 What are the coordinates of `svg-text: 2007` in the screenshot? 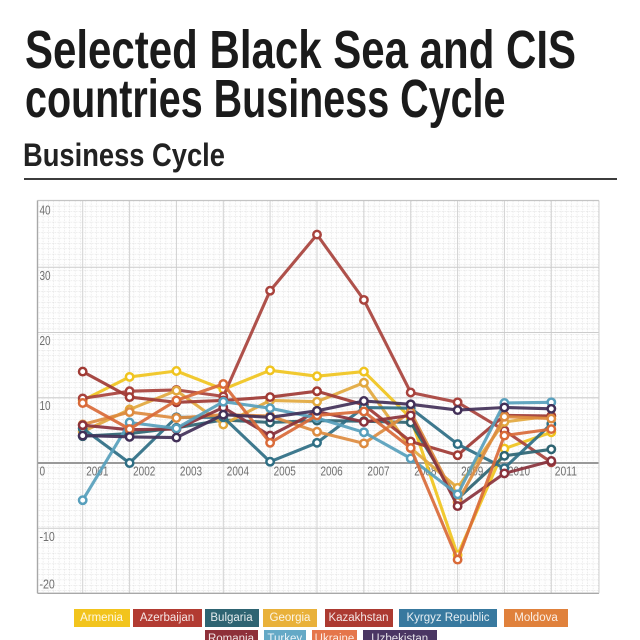 It's located at (378, 472).